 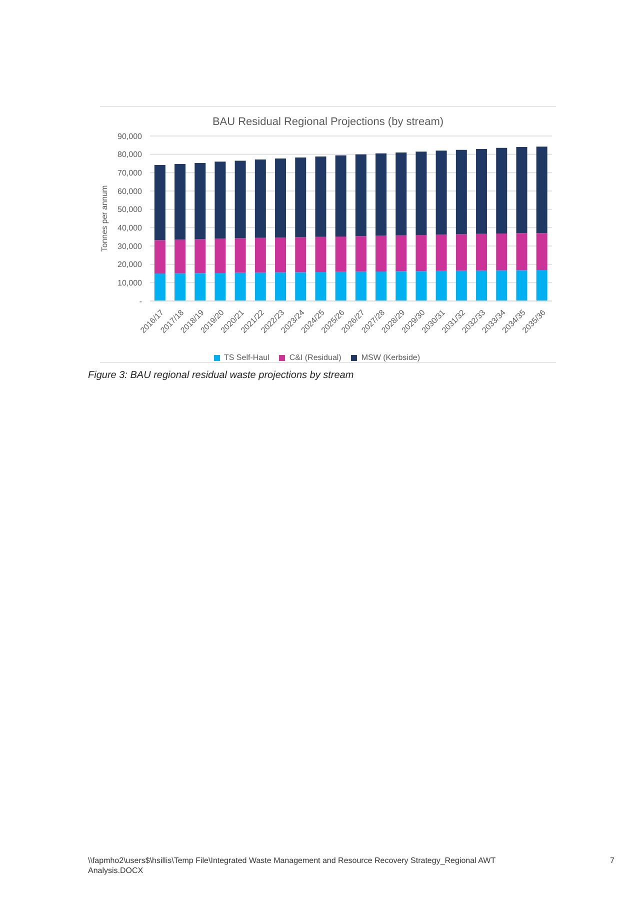 I want to click on text: 7, so click(x=612, y=860).